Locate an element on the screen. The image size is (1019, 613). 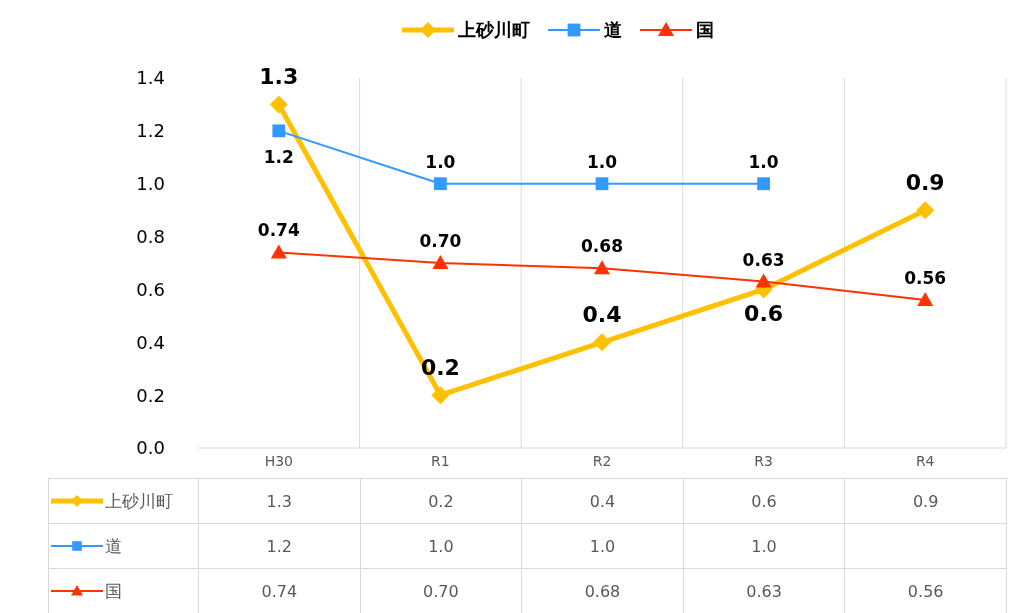
data-label: 0.2 is located at coordinates (441, 501).